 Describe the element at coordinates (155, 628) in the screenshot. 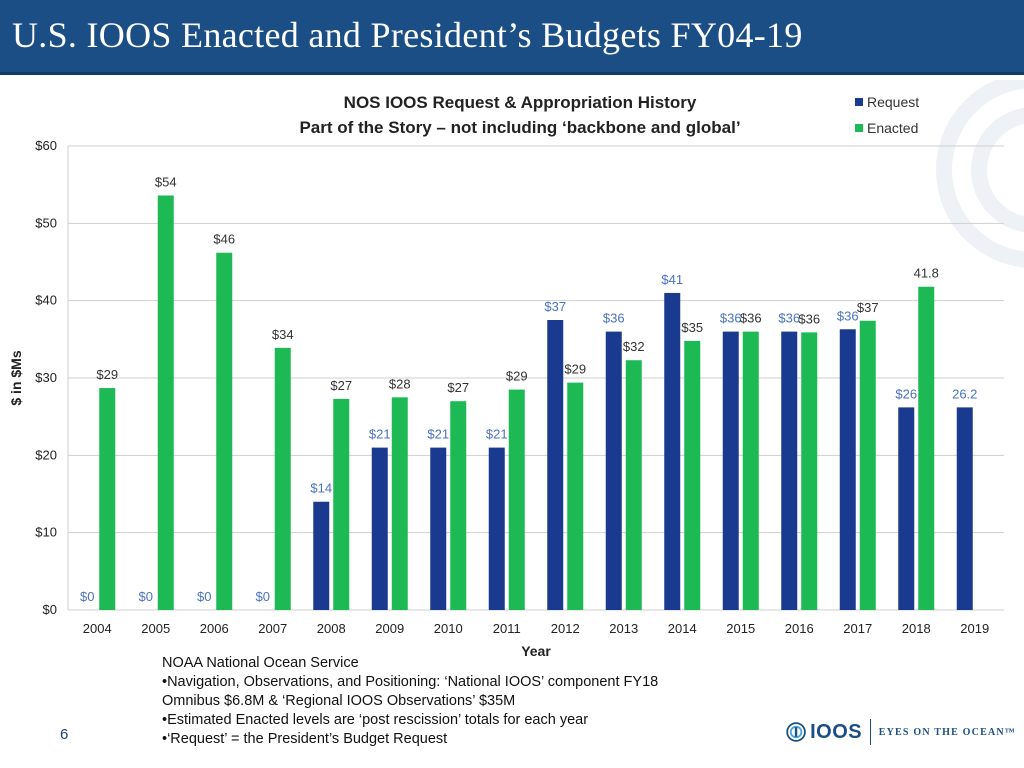

I see `x-tick-label: 2005` at that location.